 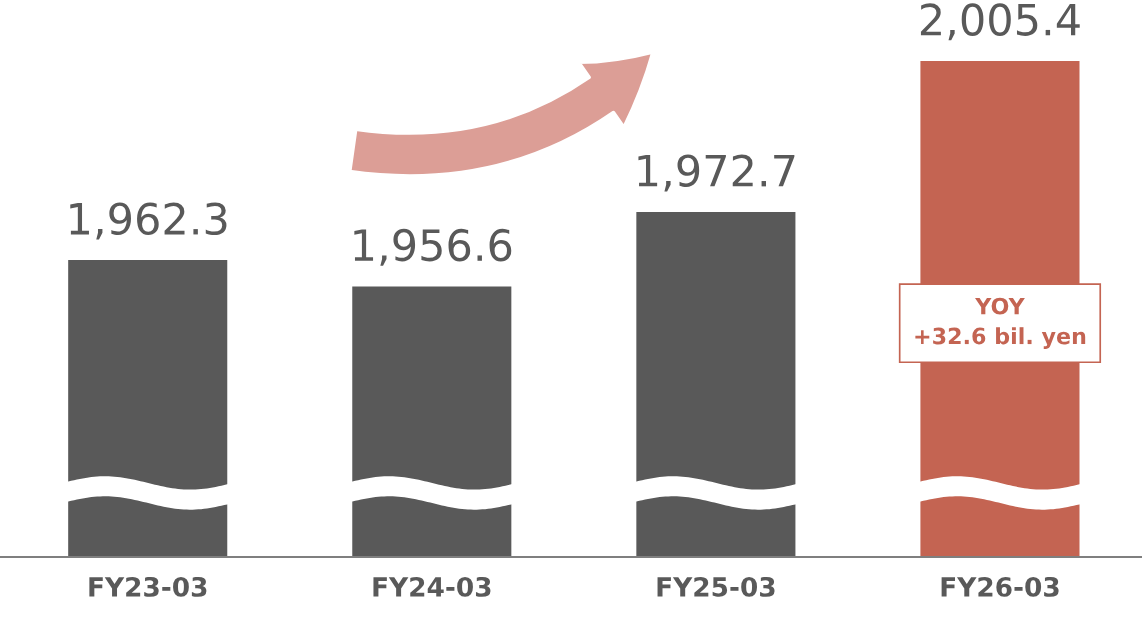 I want to click on x-tick-label: FY26-03, so click(x=1000, y=586).